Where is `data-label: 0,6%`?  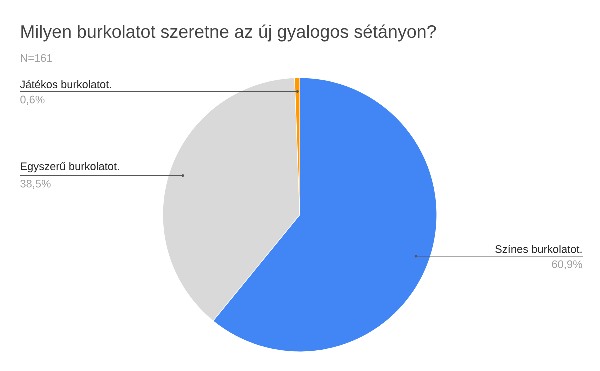
data-label: 0,6% is located at coordinates (32, 100).